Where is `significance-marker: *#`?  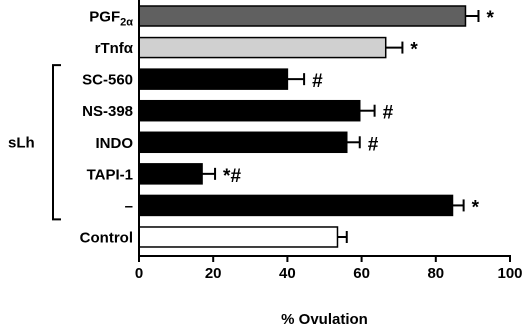
significance-marker: *# is located at coordinates (232, 176).